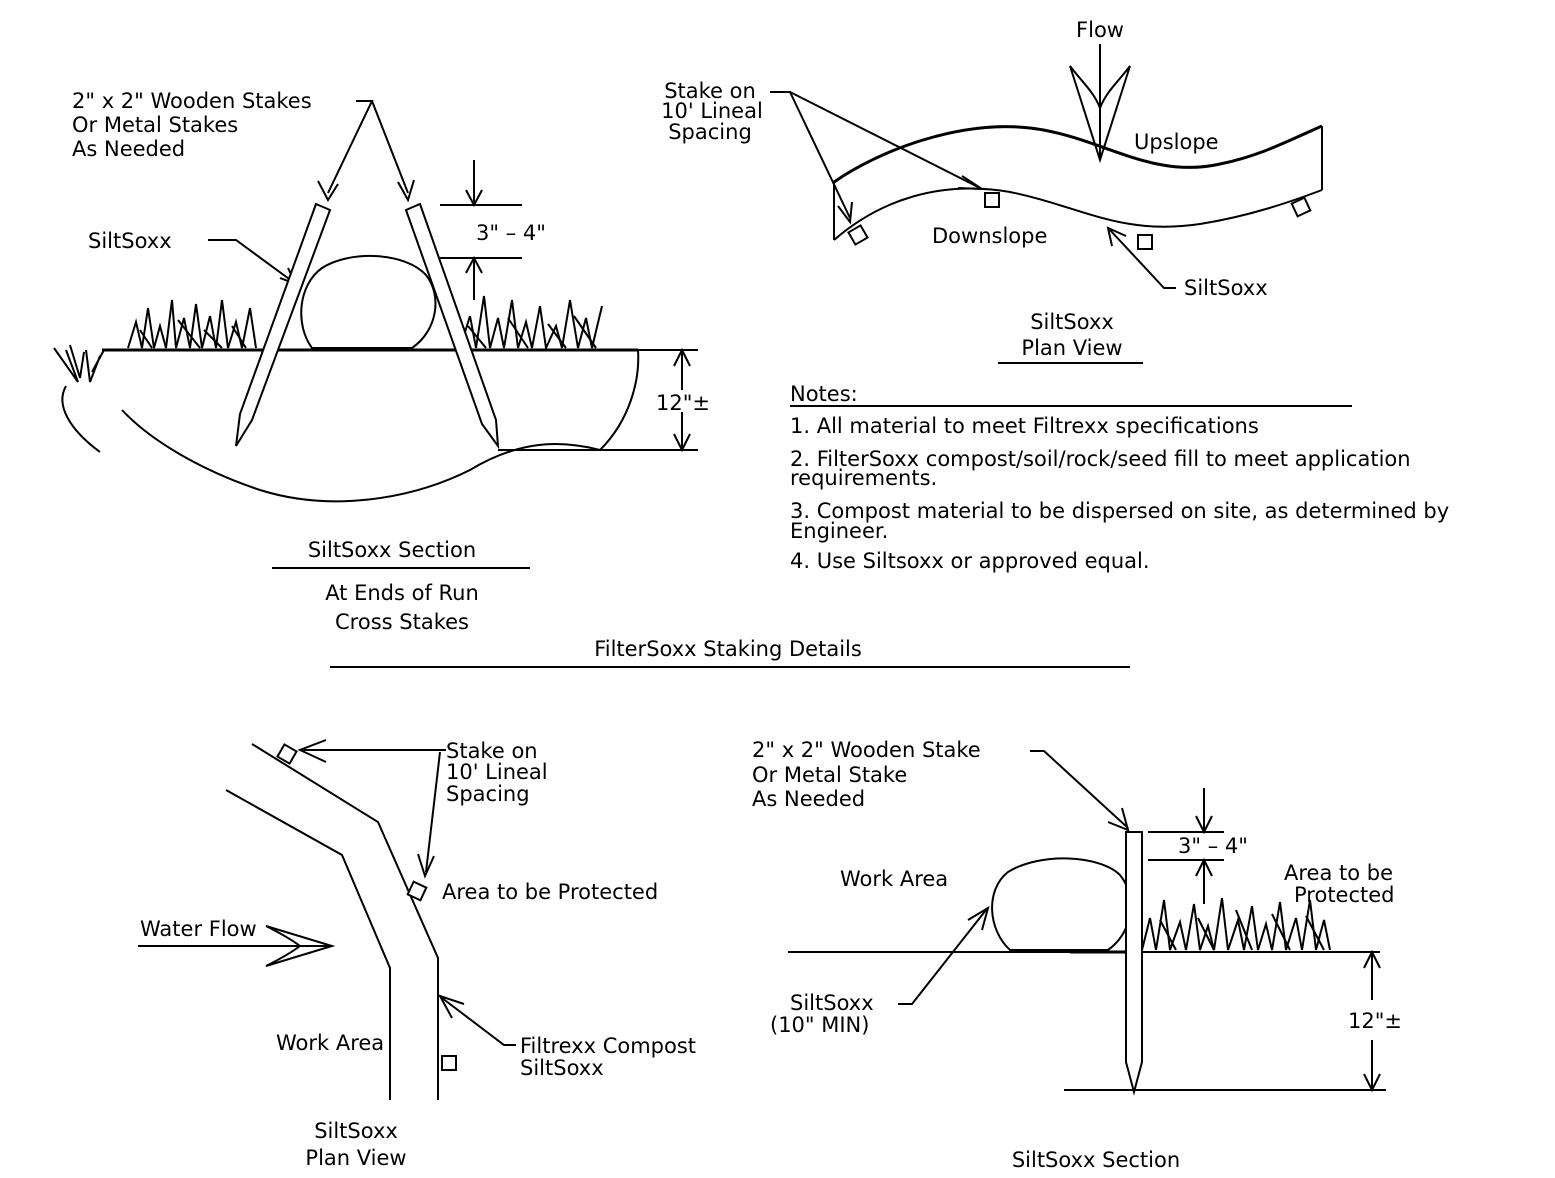 This screenshot has width=1555, height=1178. What do you see at coordinates (478, 1021) in the screenshot?
I see `plan-b-soxx-leader` at bounding box center [478, 1021].